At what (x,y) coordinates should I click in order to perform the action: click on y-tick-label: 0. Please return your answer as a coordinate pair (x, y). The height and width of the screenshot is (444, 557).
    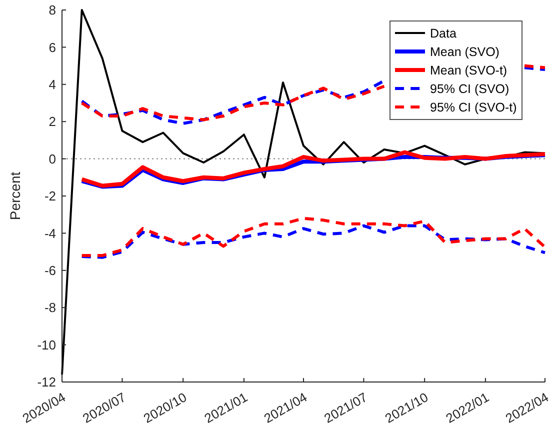
    Looking at the image, I should click on (52, 158).